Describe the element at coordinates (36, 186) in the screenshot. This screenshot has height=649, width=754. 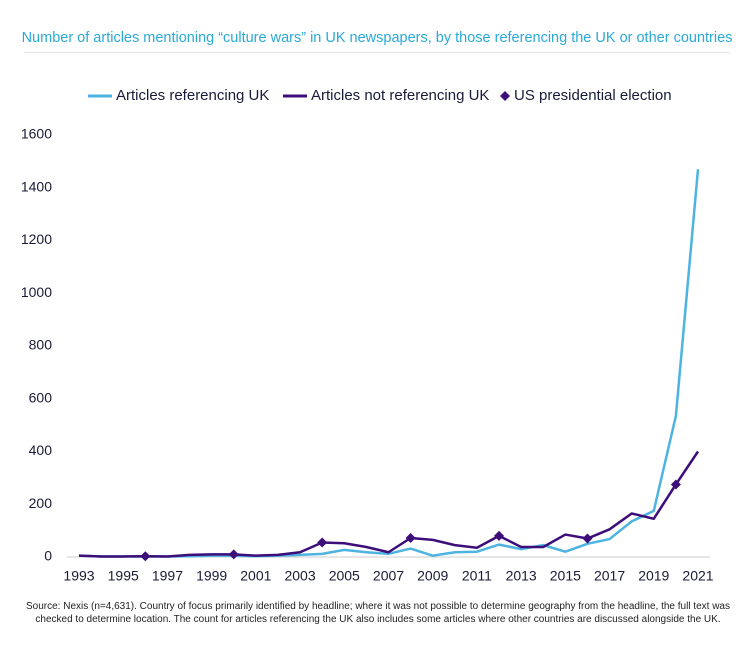
I see `y-tick-label: 1400` at that location.